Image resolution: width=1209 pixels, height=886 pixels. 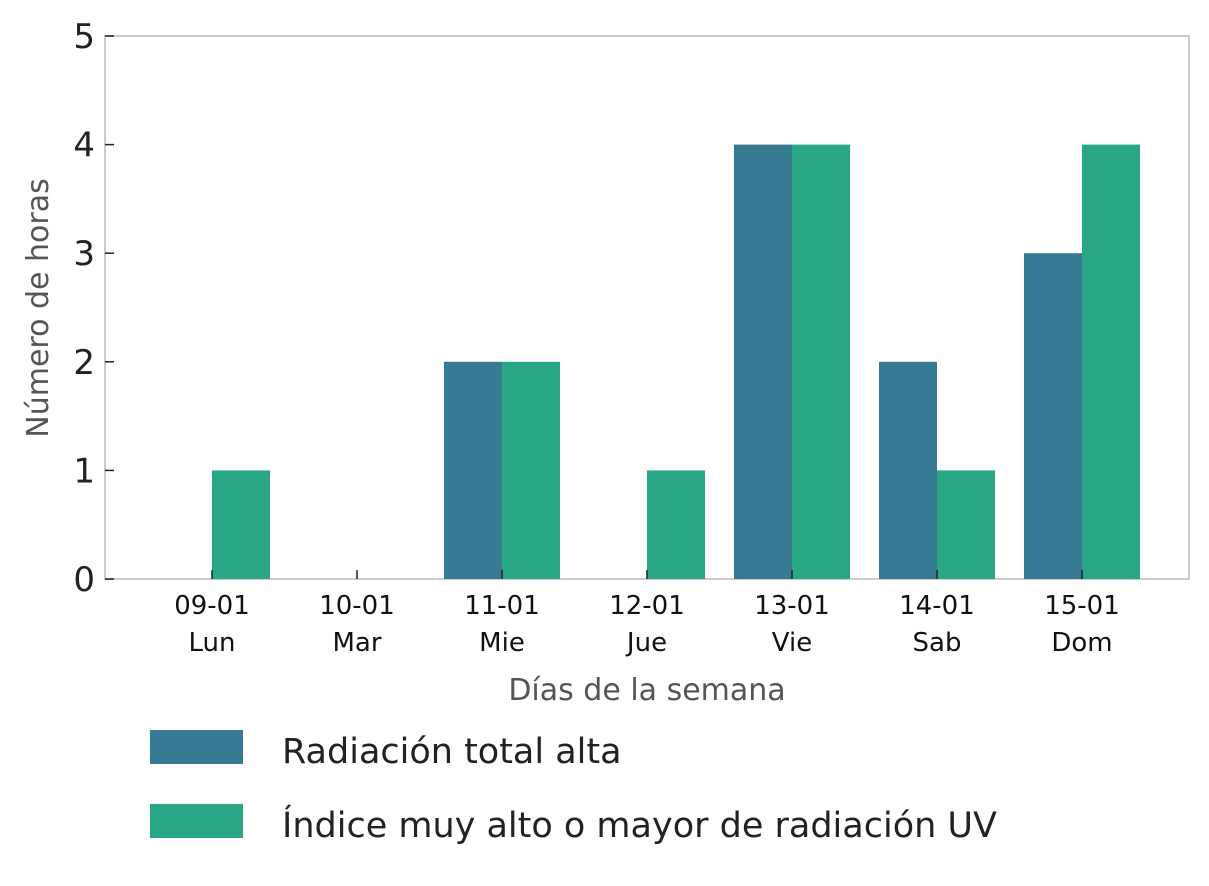 I want to click on x-tick-label-date-13-01: 13-01, so click(x=792, y=606).